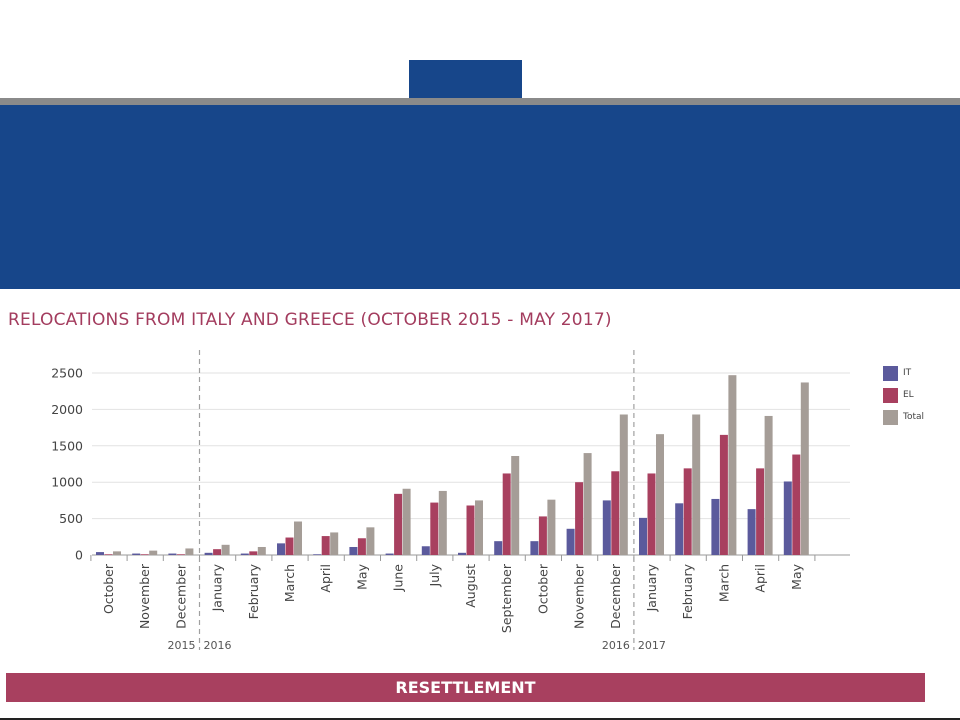  Describe the element at coordinates (907, 373) in the screenshot. I see `legend-label-it: IT` at that location.